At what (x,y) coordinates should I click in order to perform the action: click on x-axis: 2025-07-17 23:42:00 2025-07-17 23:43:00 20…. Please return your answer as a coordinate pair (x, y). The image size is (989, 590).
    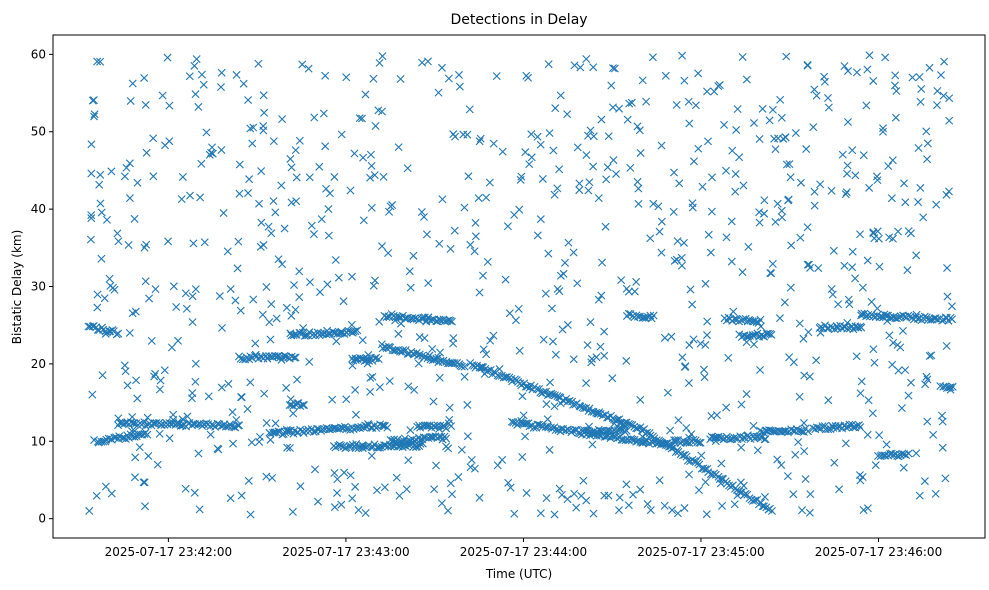
    Looking at the image, I should click on (523, 548).